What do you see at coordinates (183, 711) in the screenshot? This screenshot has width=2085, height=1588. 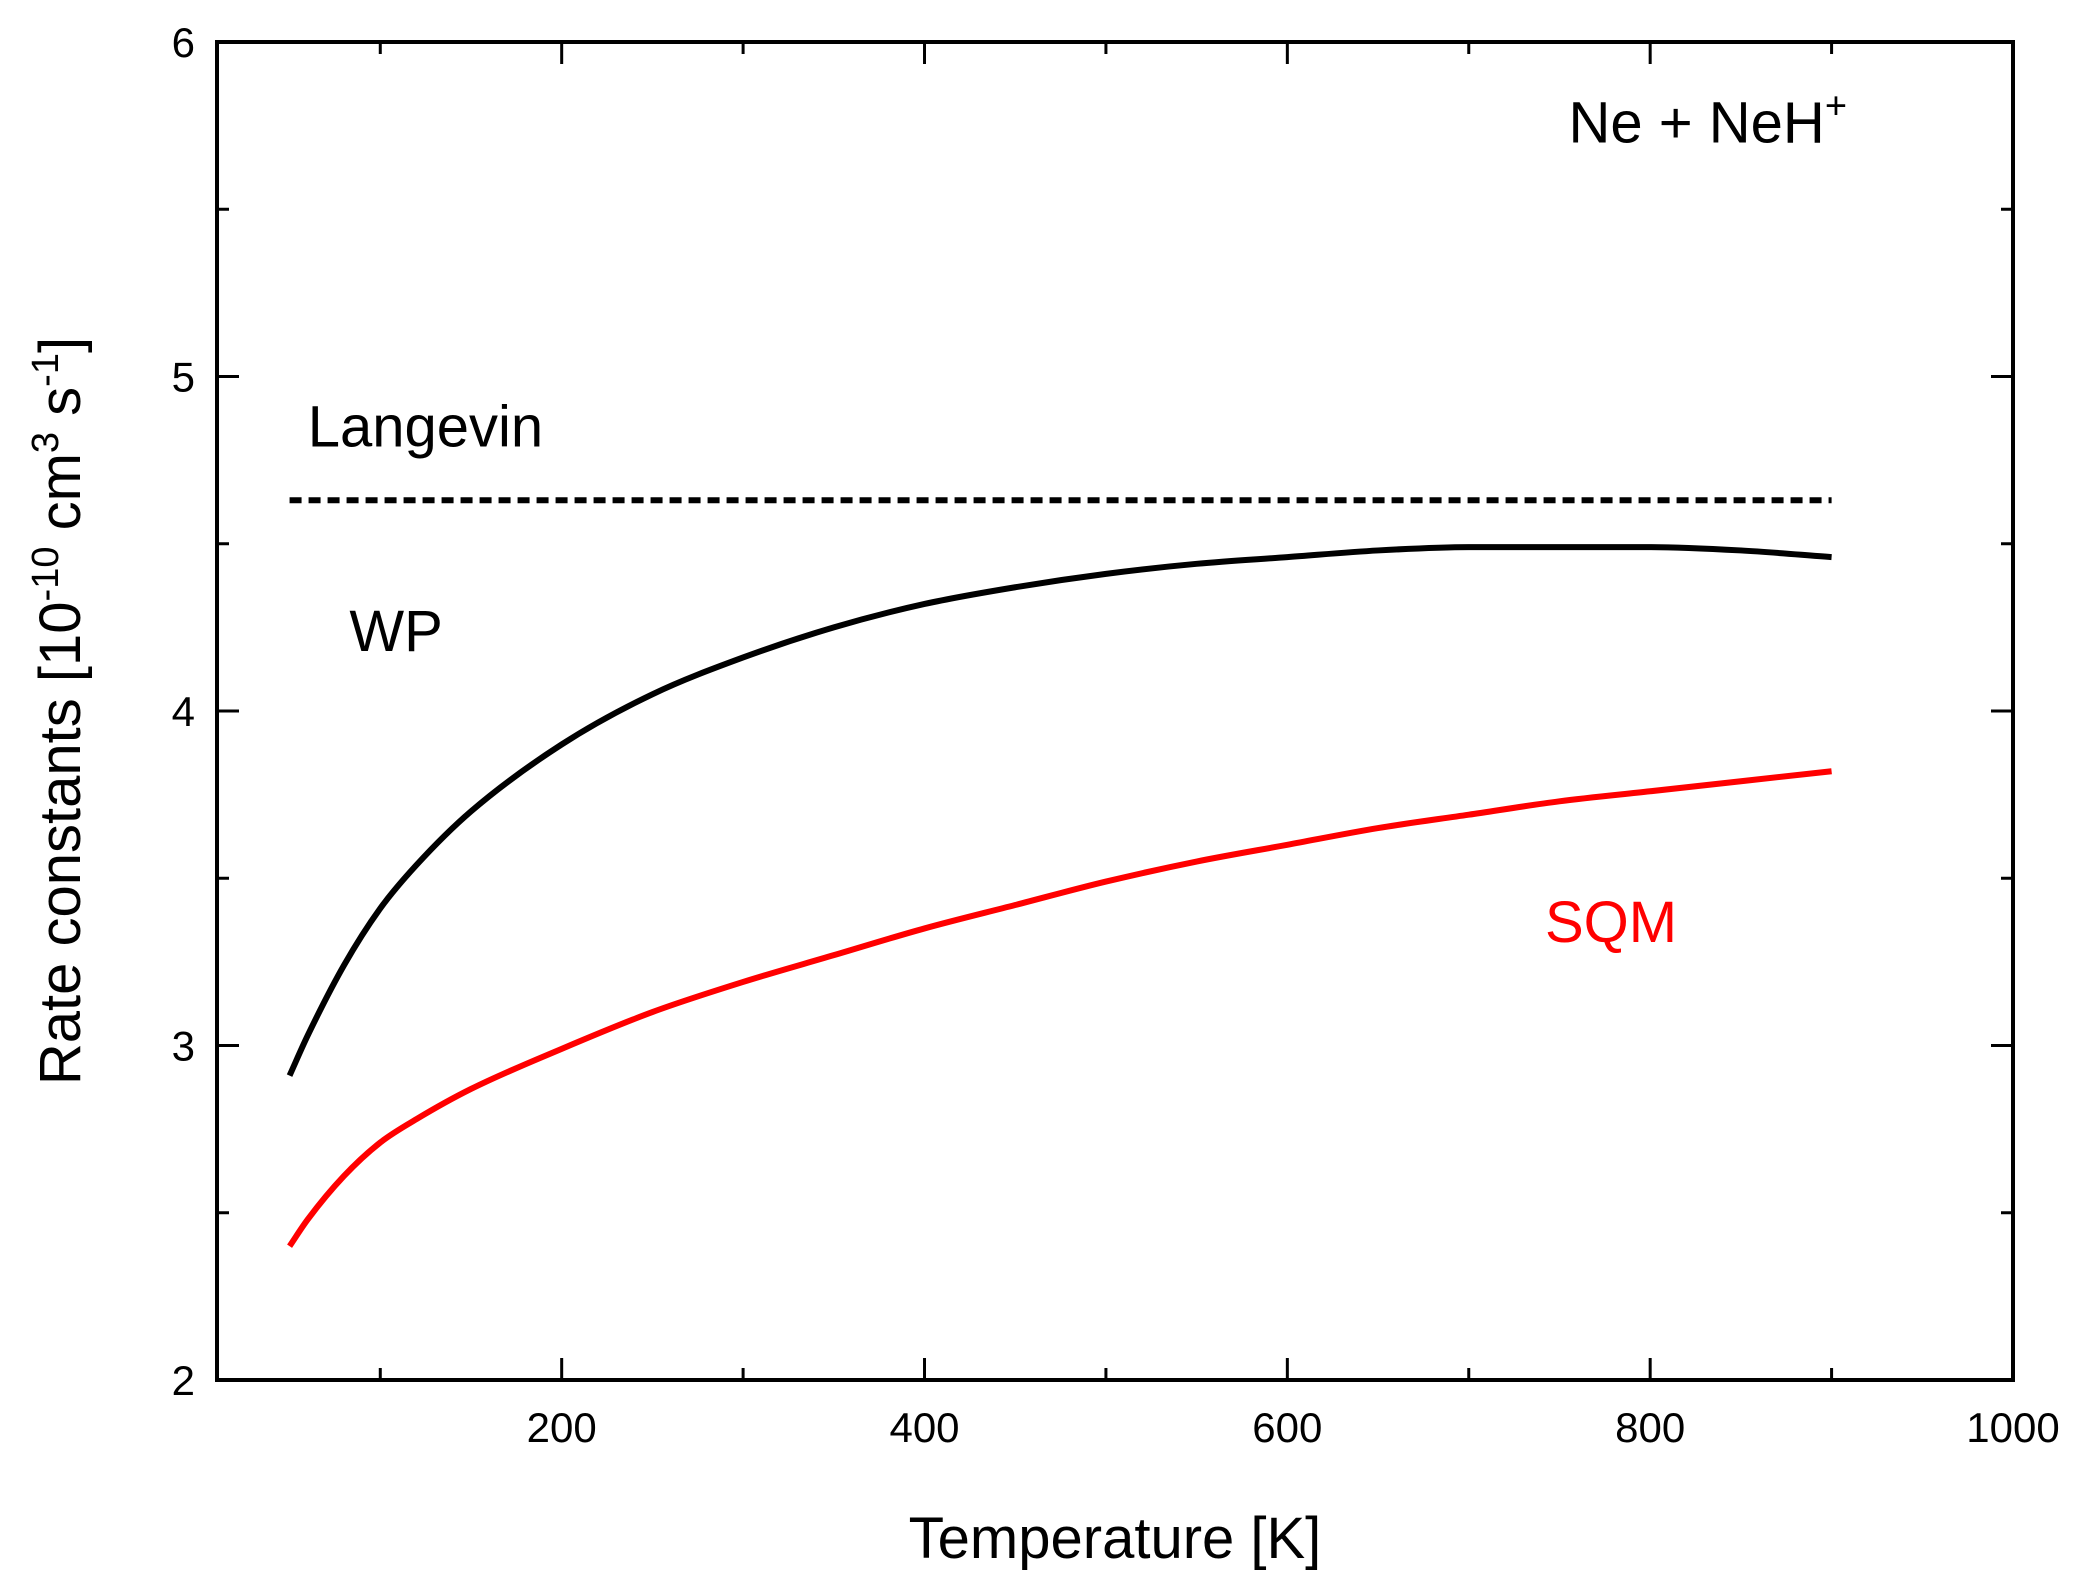 I see `y-tick-label: 4` at bounding box center [183, 711].